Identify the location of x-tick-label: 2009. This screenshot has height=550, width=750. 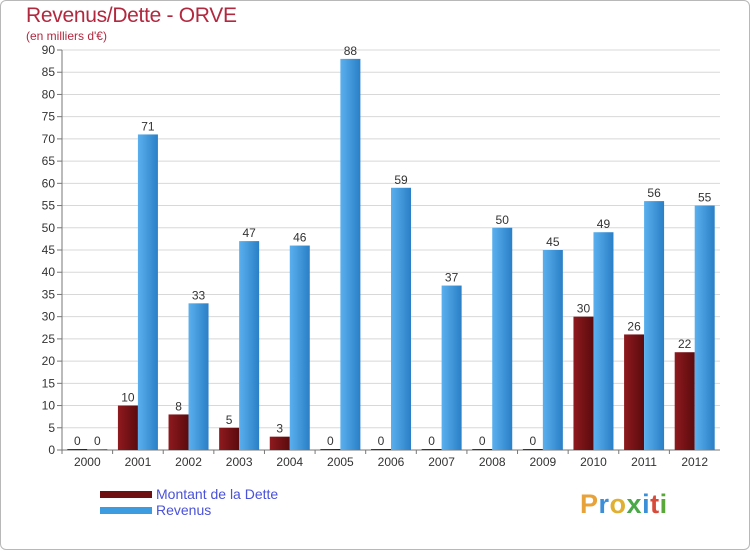
(542, 462).